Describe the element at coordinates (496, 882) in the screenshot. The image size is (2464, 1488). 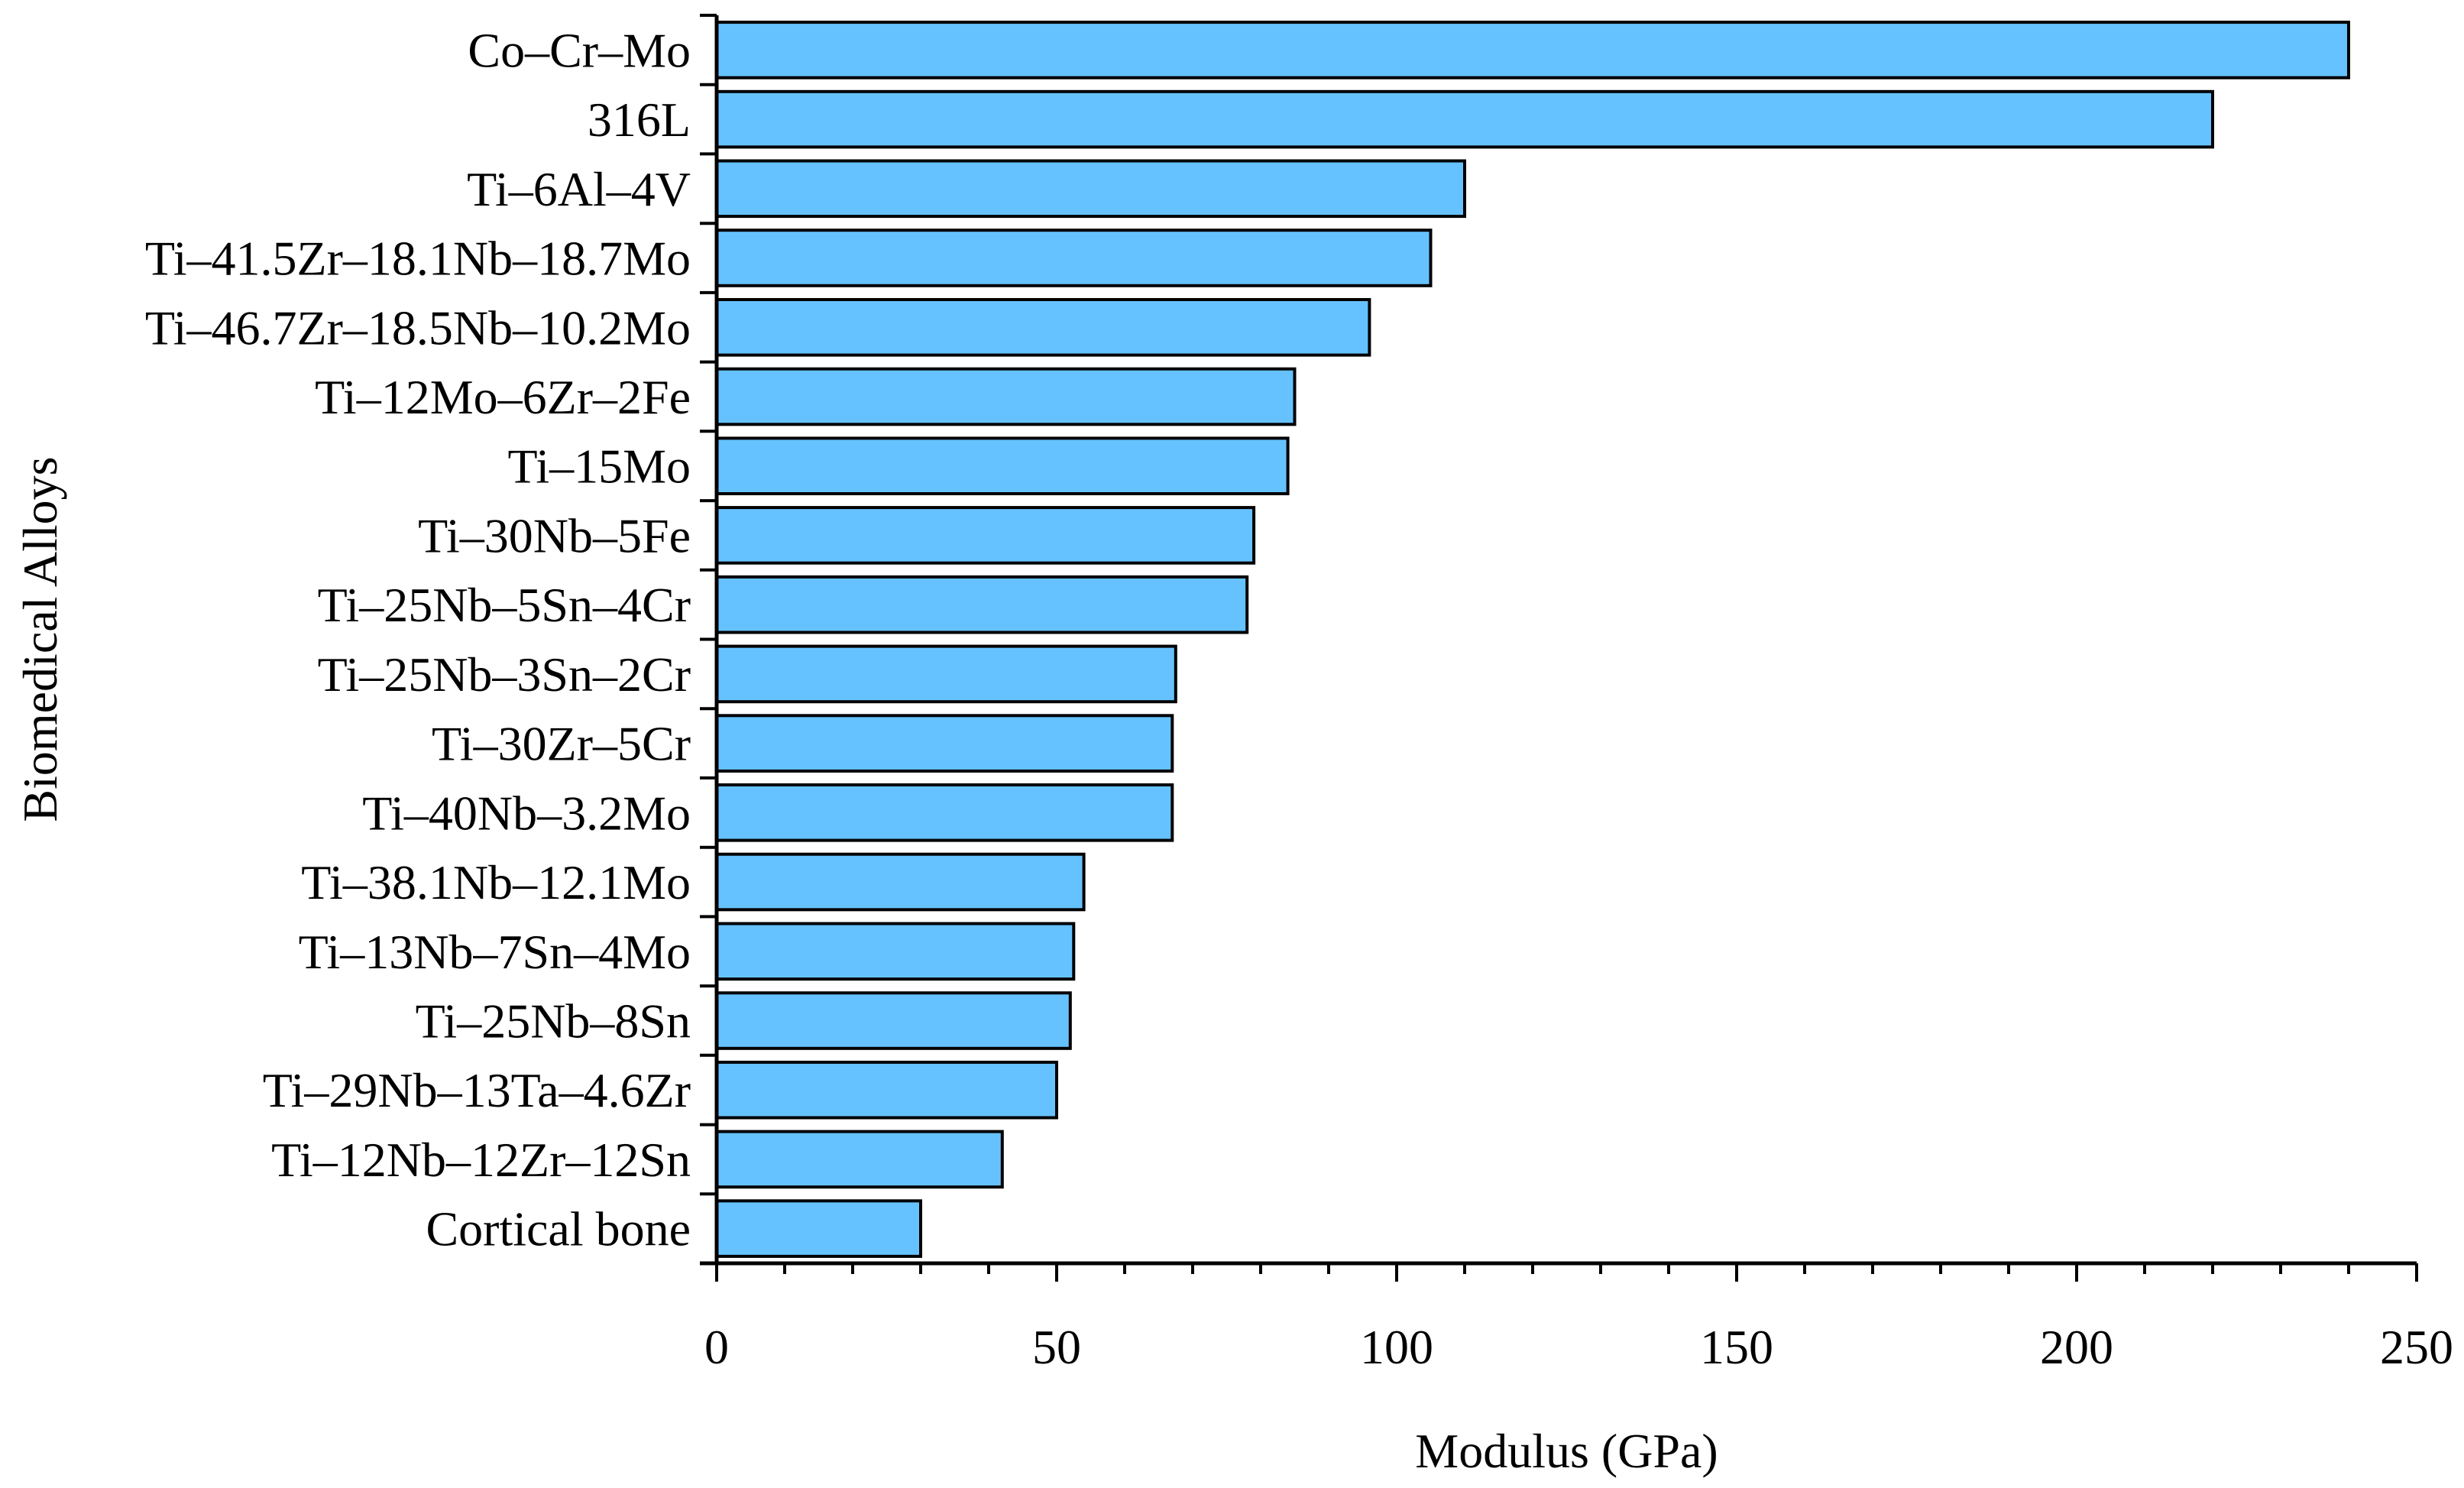
I see `category-label-12: Ti–38.1Nb–12.1Mo` at that location.